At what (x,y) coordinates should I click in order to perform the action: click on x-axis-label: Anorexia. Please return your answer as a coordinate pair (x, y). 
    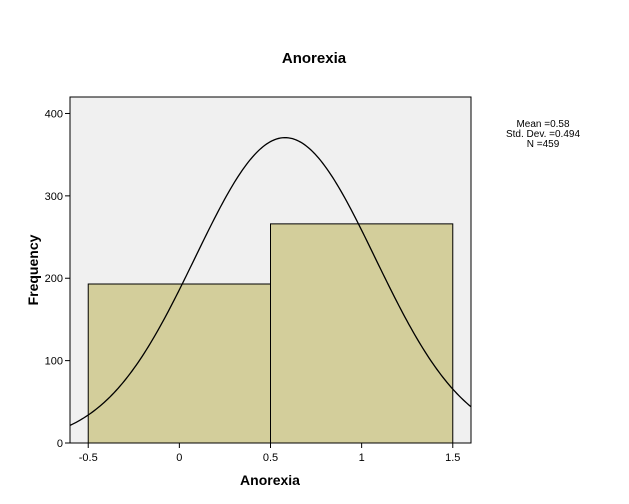
    Looking at the image, I should click on (270, 480).